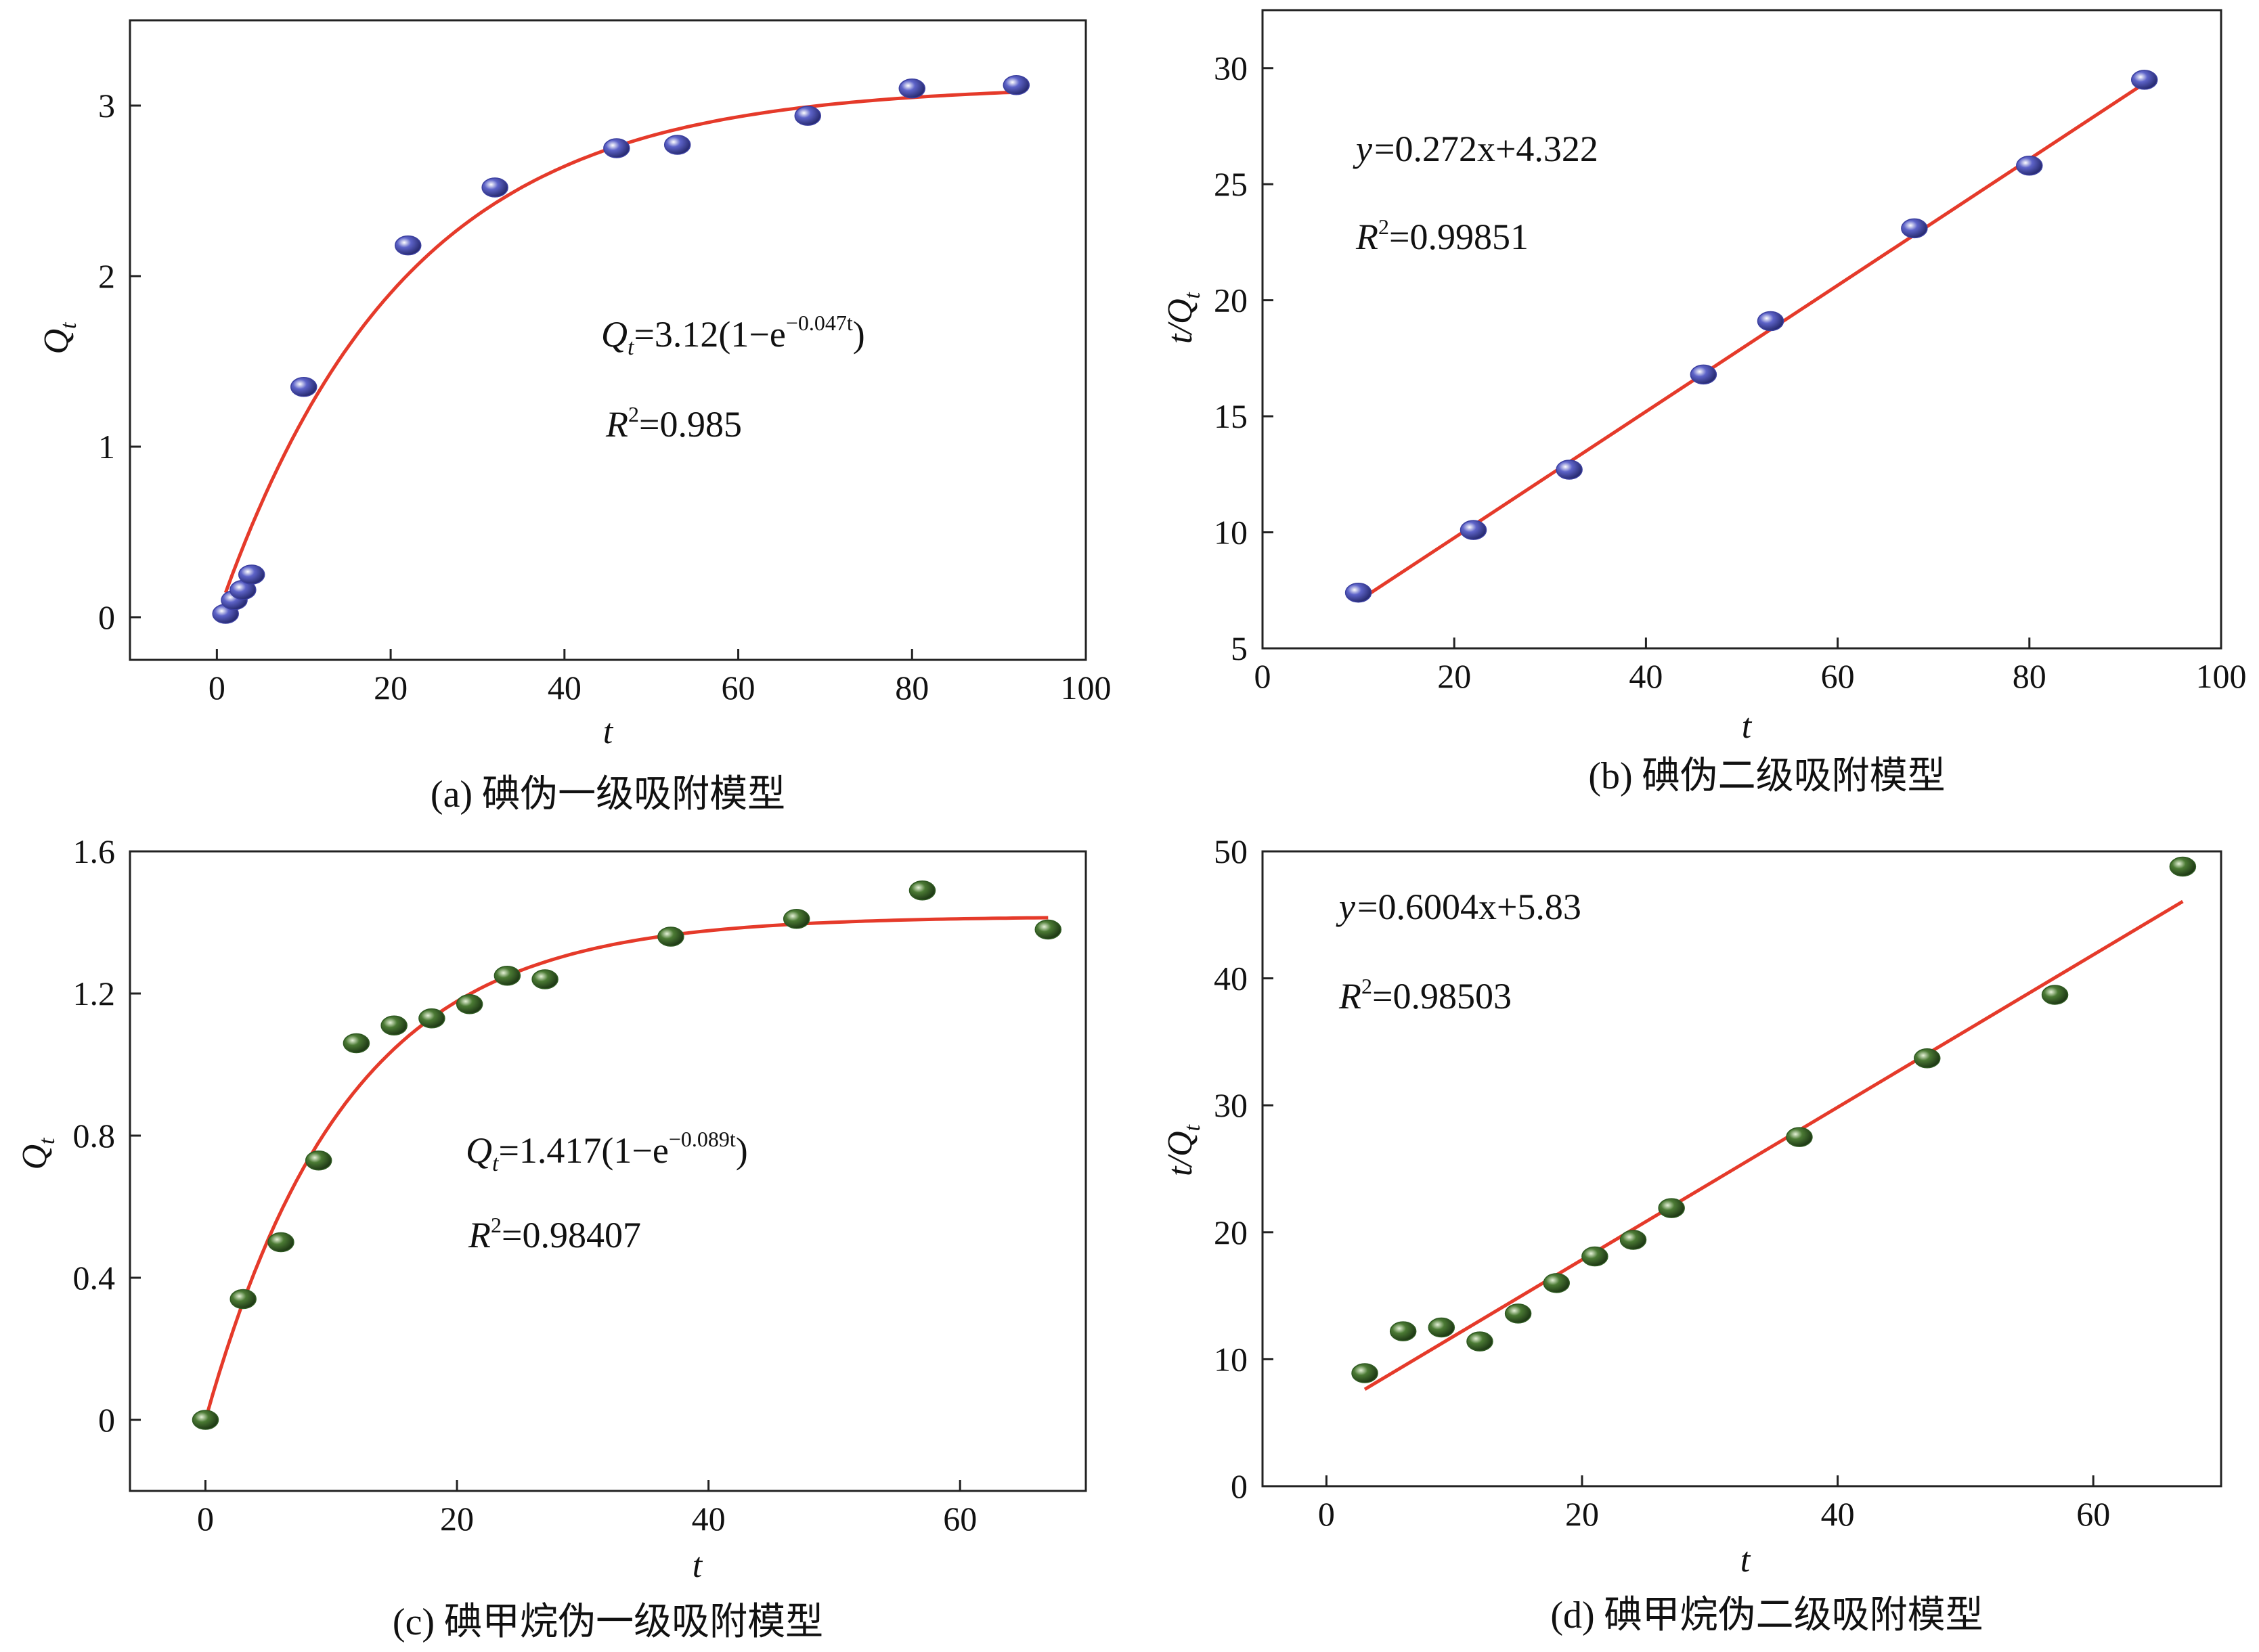 The height and width of the screenshot is (1652, 2259). What do you see at coordinates (960, 1519) in the screenshot?
I see `panel-c-xtick-label: 60` at bounding box center [960, 1519].